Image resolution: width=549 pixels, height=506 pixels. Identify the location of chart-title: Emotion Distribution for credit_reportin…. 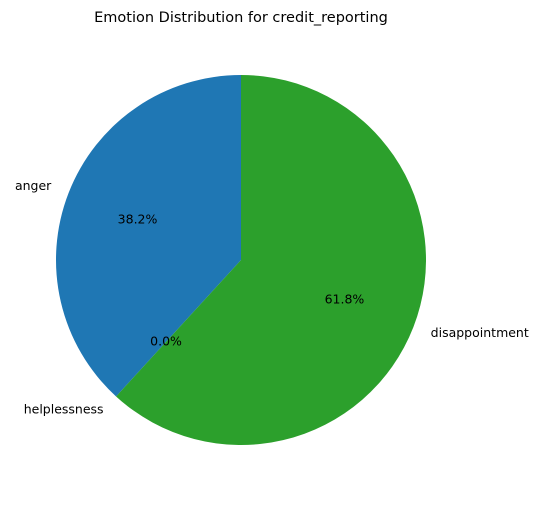
(241, 18).